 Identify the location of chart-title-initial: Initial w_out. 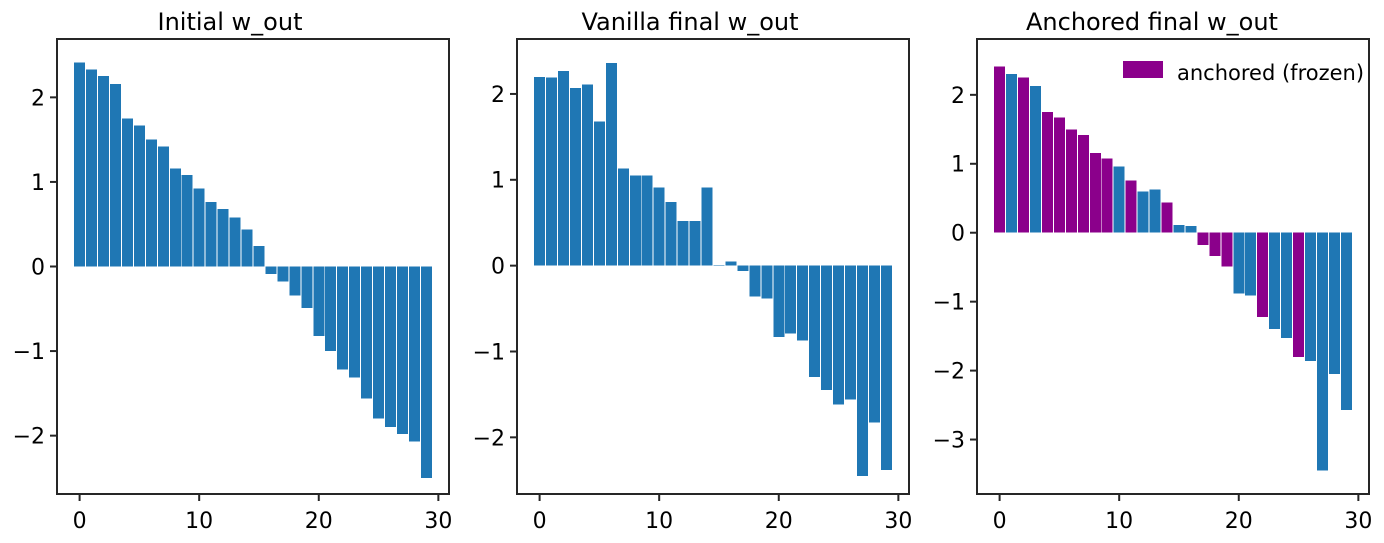
(230, 22).